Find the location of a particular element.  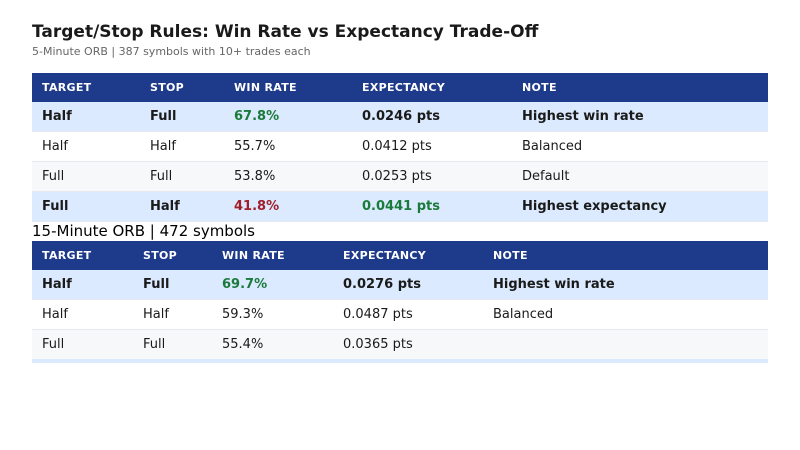

table-row: Half Half 55.7% 0.0412 pts Balanced is located at coordinates (400, 146).